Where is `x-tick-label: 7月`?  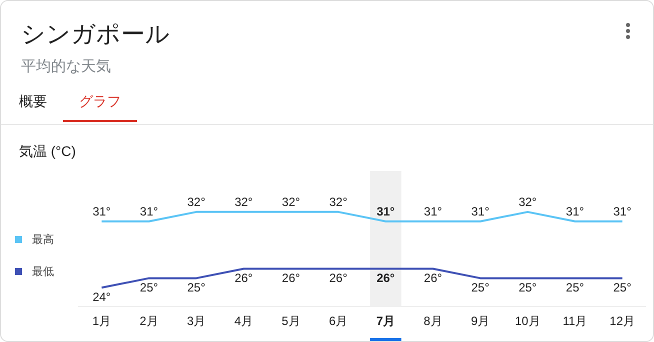
x-tick-label: 7月 is located at coordinates (386, 321).